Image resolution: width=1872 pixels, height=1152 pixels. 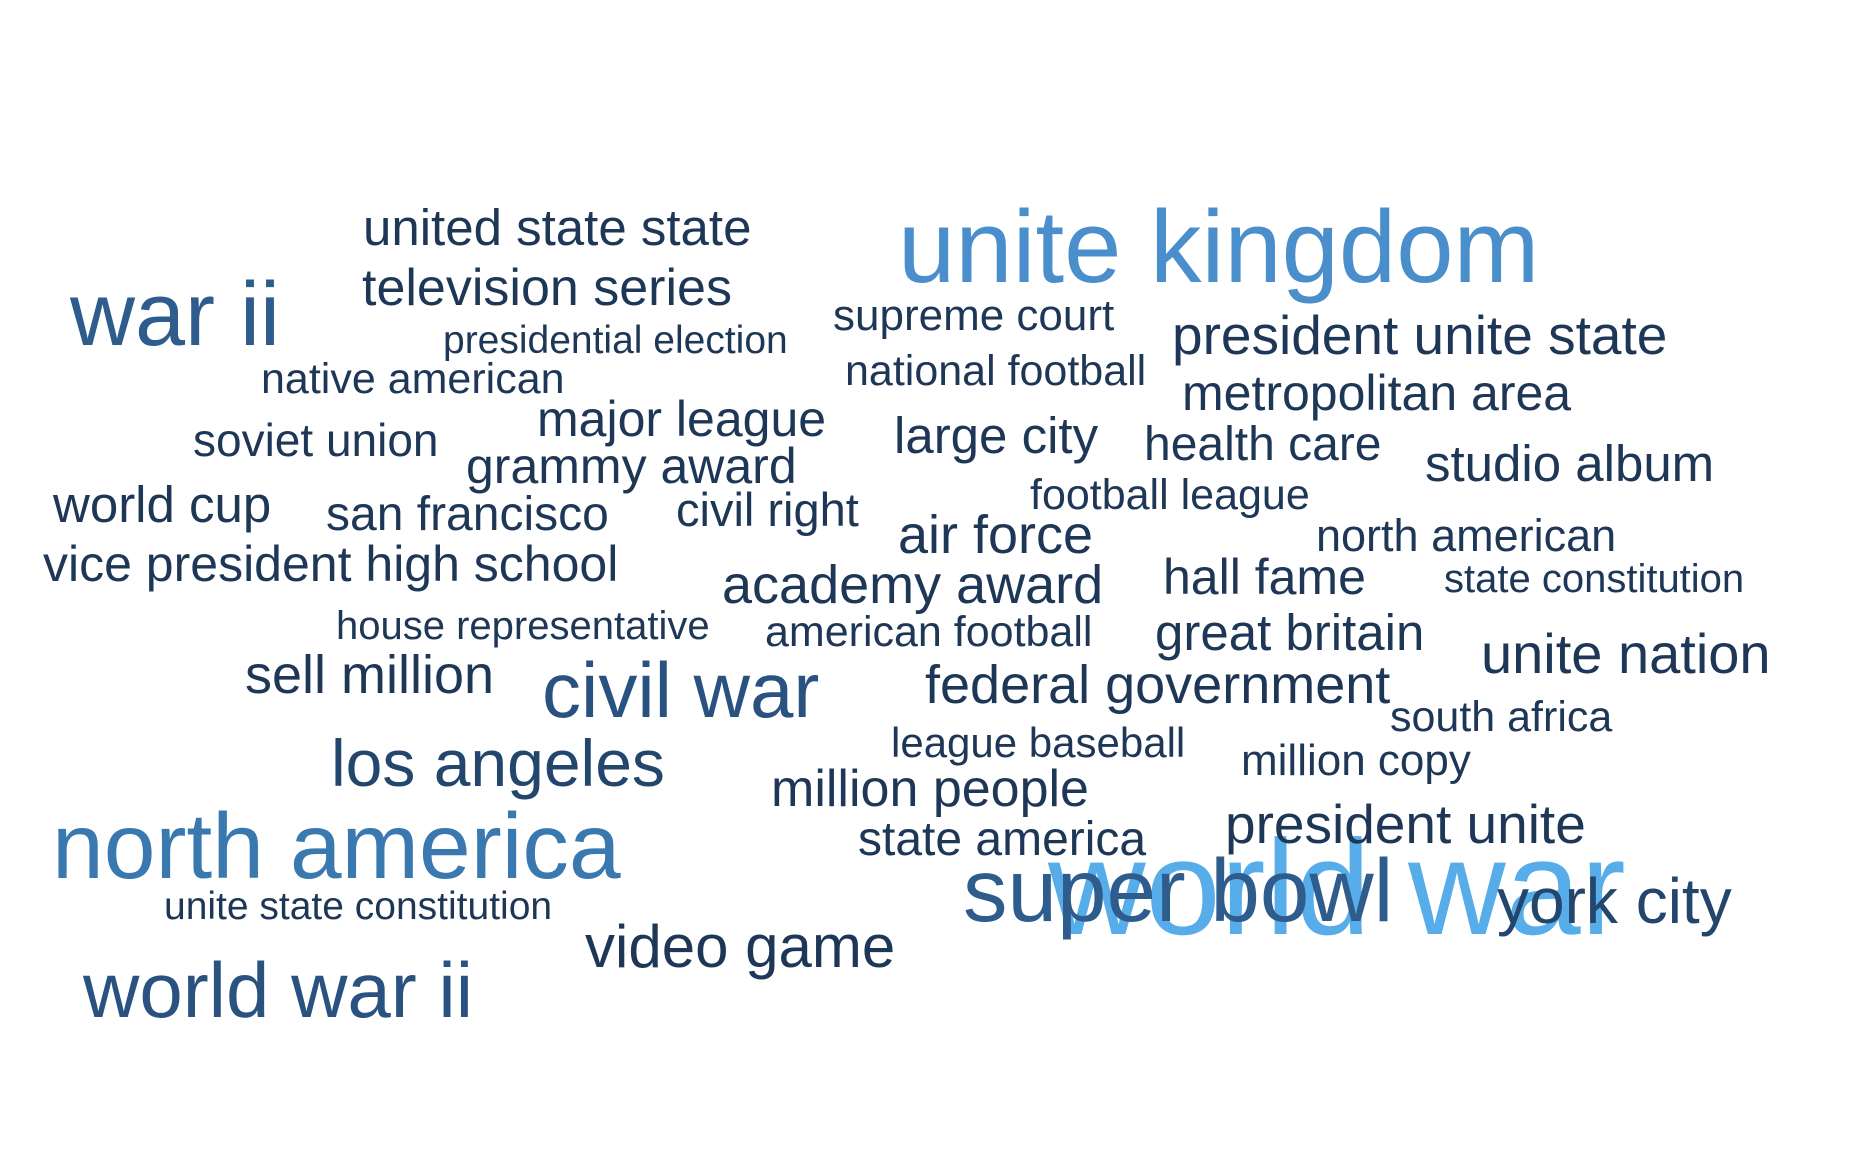 I want to click on word-health-care: health care, so click(x=1263, y=444).